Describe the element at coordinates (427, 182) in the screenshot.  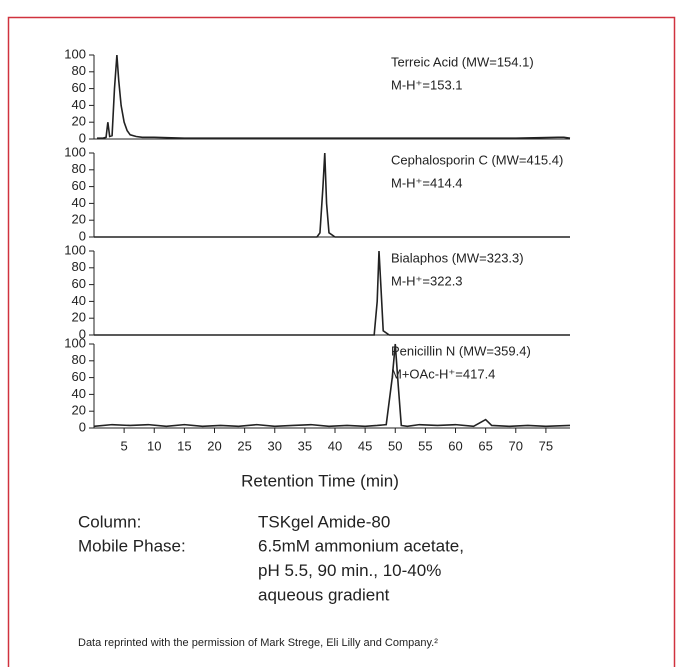
I see `annotation: M-H⁺=414.4` at that location.